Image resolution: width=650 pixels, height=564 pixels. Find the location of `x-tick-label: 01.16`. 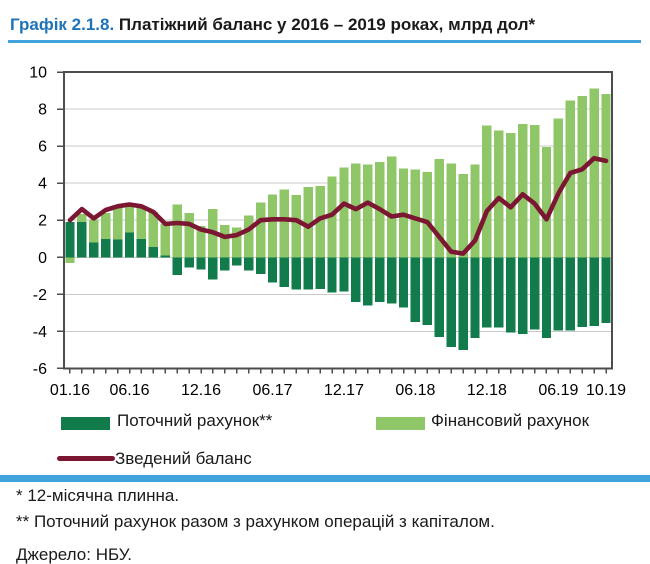

x-tick-label: 01.16 is located at coordinates (70, 390).